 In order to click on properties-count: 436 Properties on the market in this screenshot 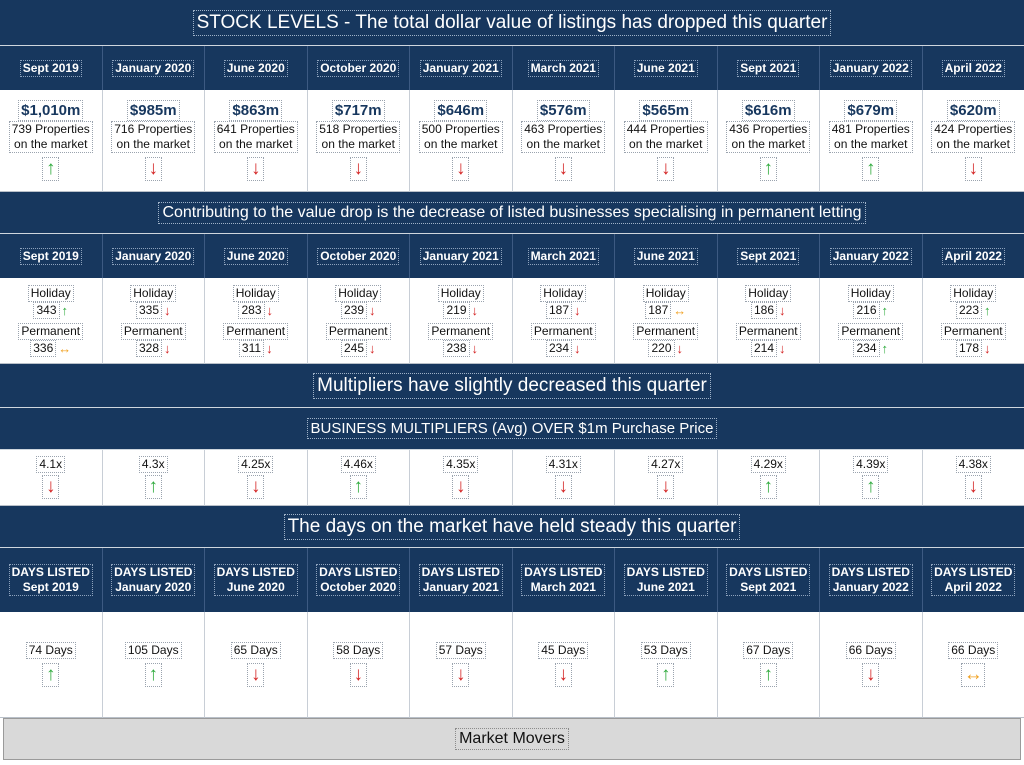, I will do `click(768, 137)`.